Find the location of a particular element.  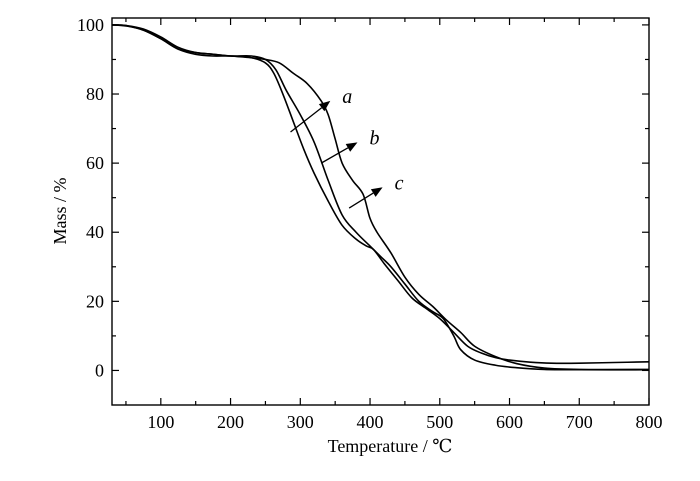

arrow-head-b is located at coordinates (351, 147).